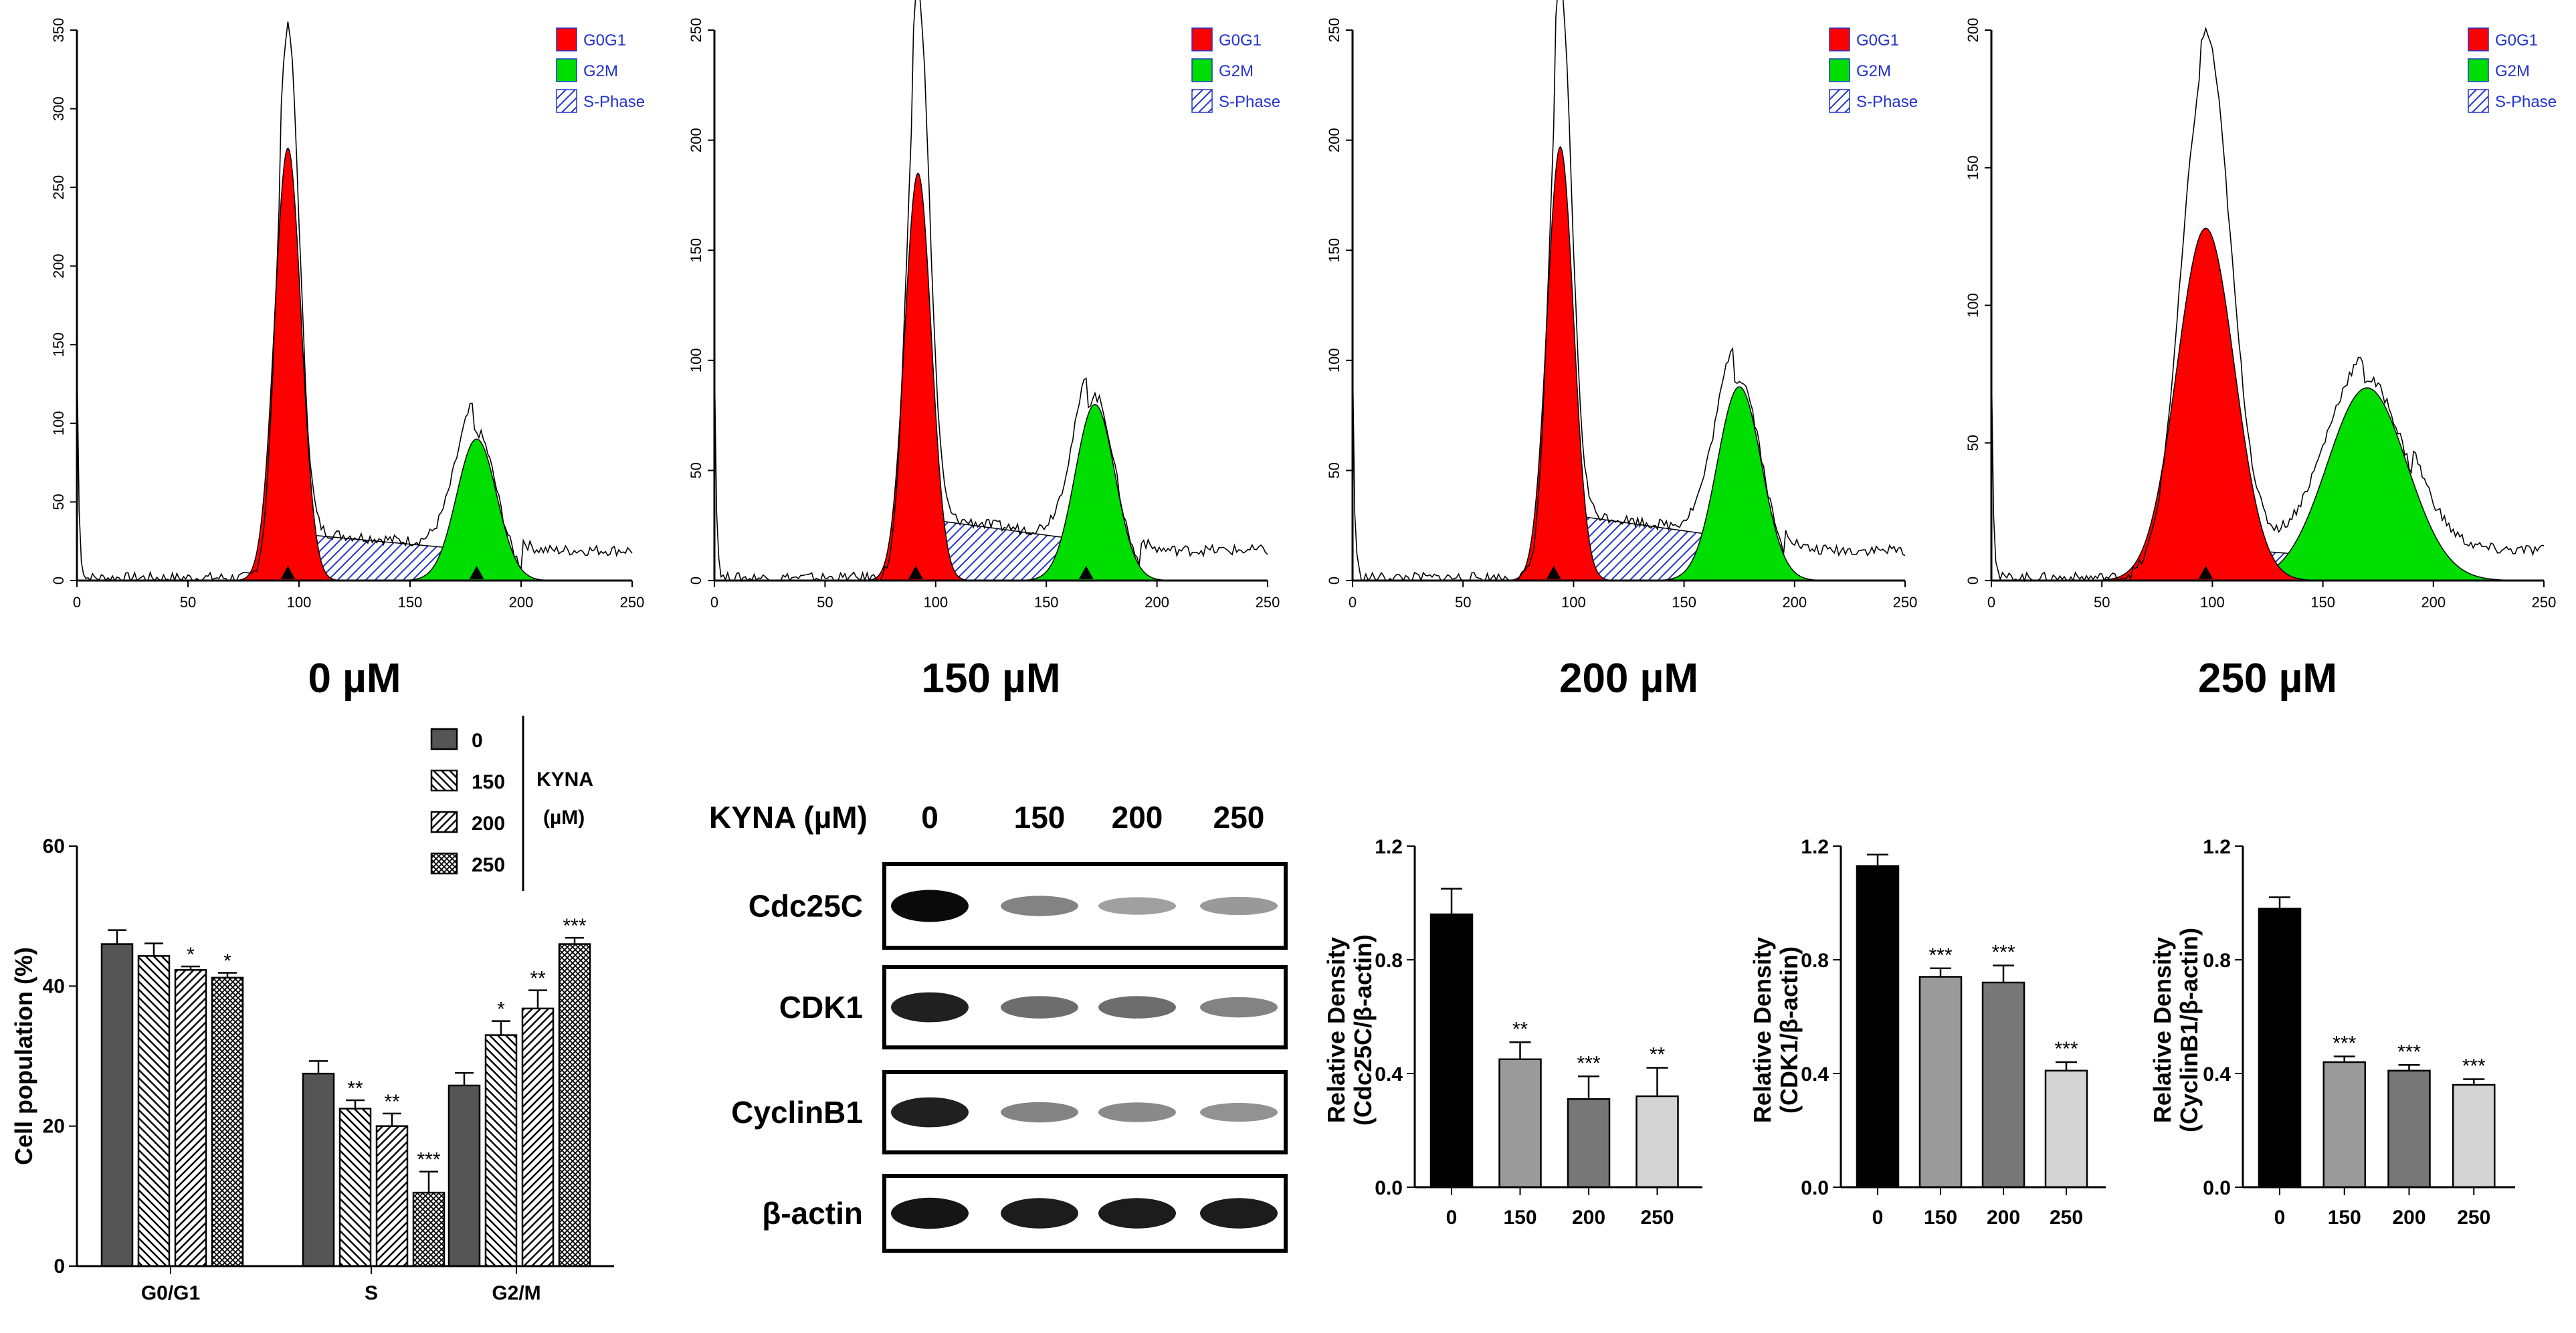  Describe the element at coordinates (564, 779) in the screenshot. I see `legend-title: KYNA` at that location.